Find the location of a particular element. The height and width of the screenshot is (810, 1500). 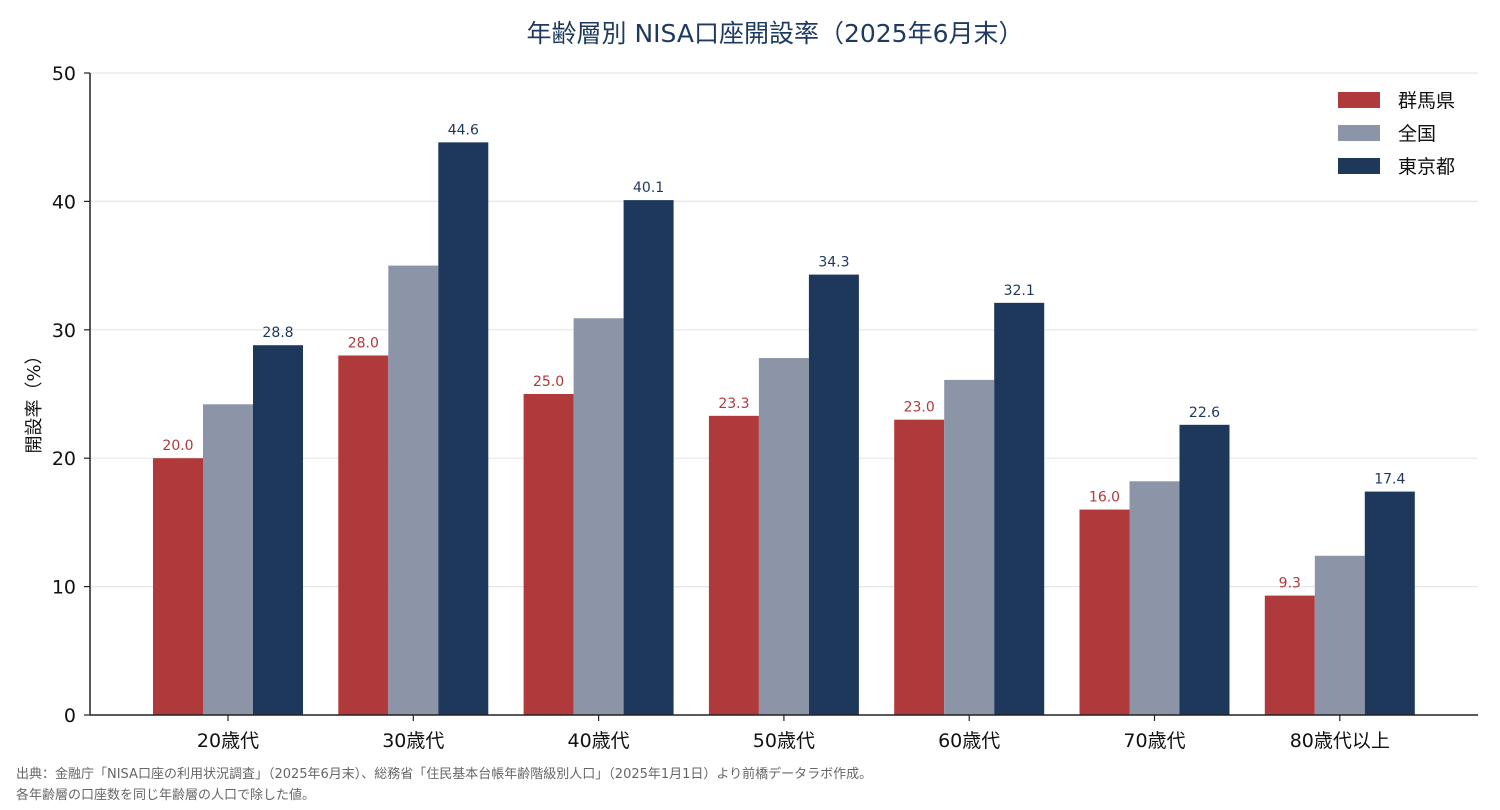

y-tick-label: 20 is located at coordinates (64, 459).